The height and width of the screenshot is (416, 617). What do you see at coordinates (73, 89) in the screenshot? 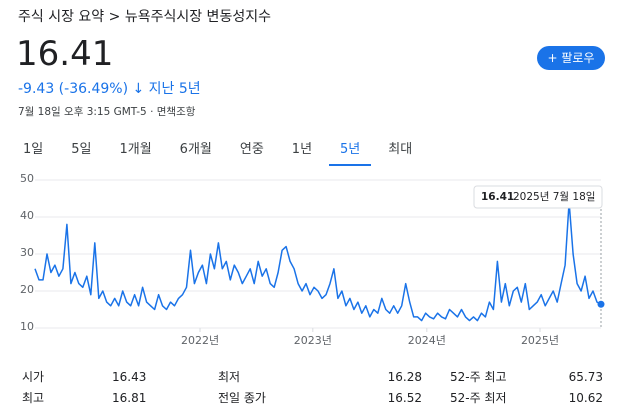
I see `change-value: -9.43 (-36.49%)` at bounding box center [73, 89].